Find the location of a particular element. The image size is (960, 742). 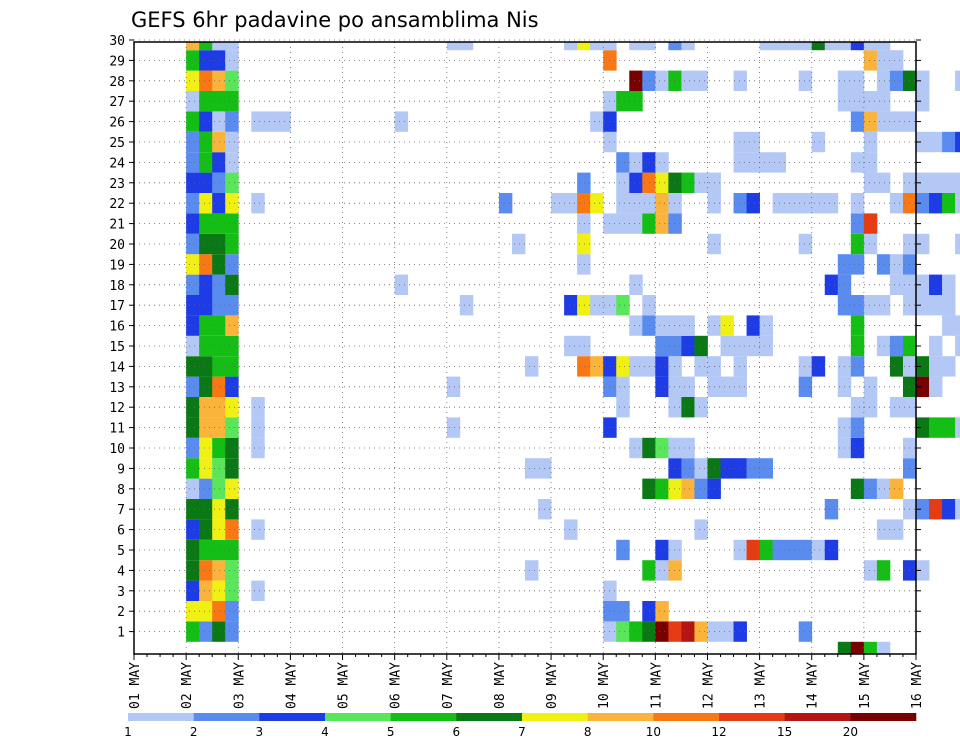

y-tick-label: 26 is located at coordinates (117, 123).